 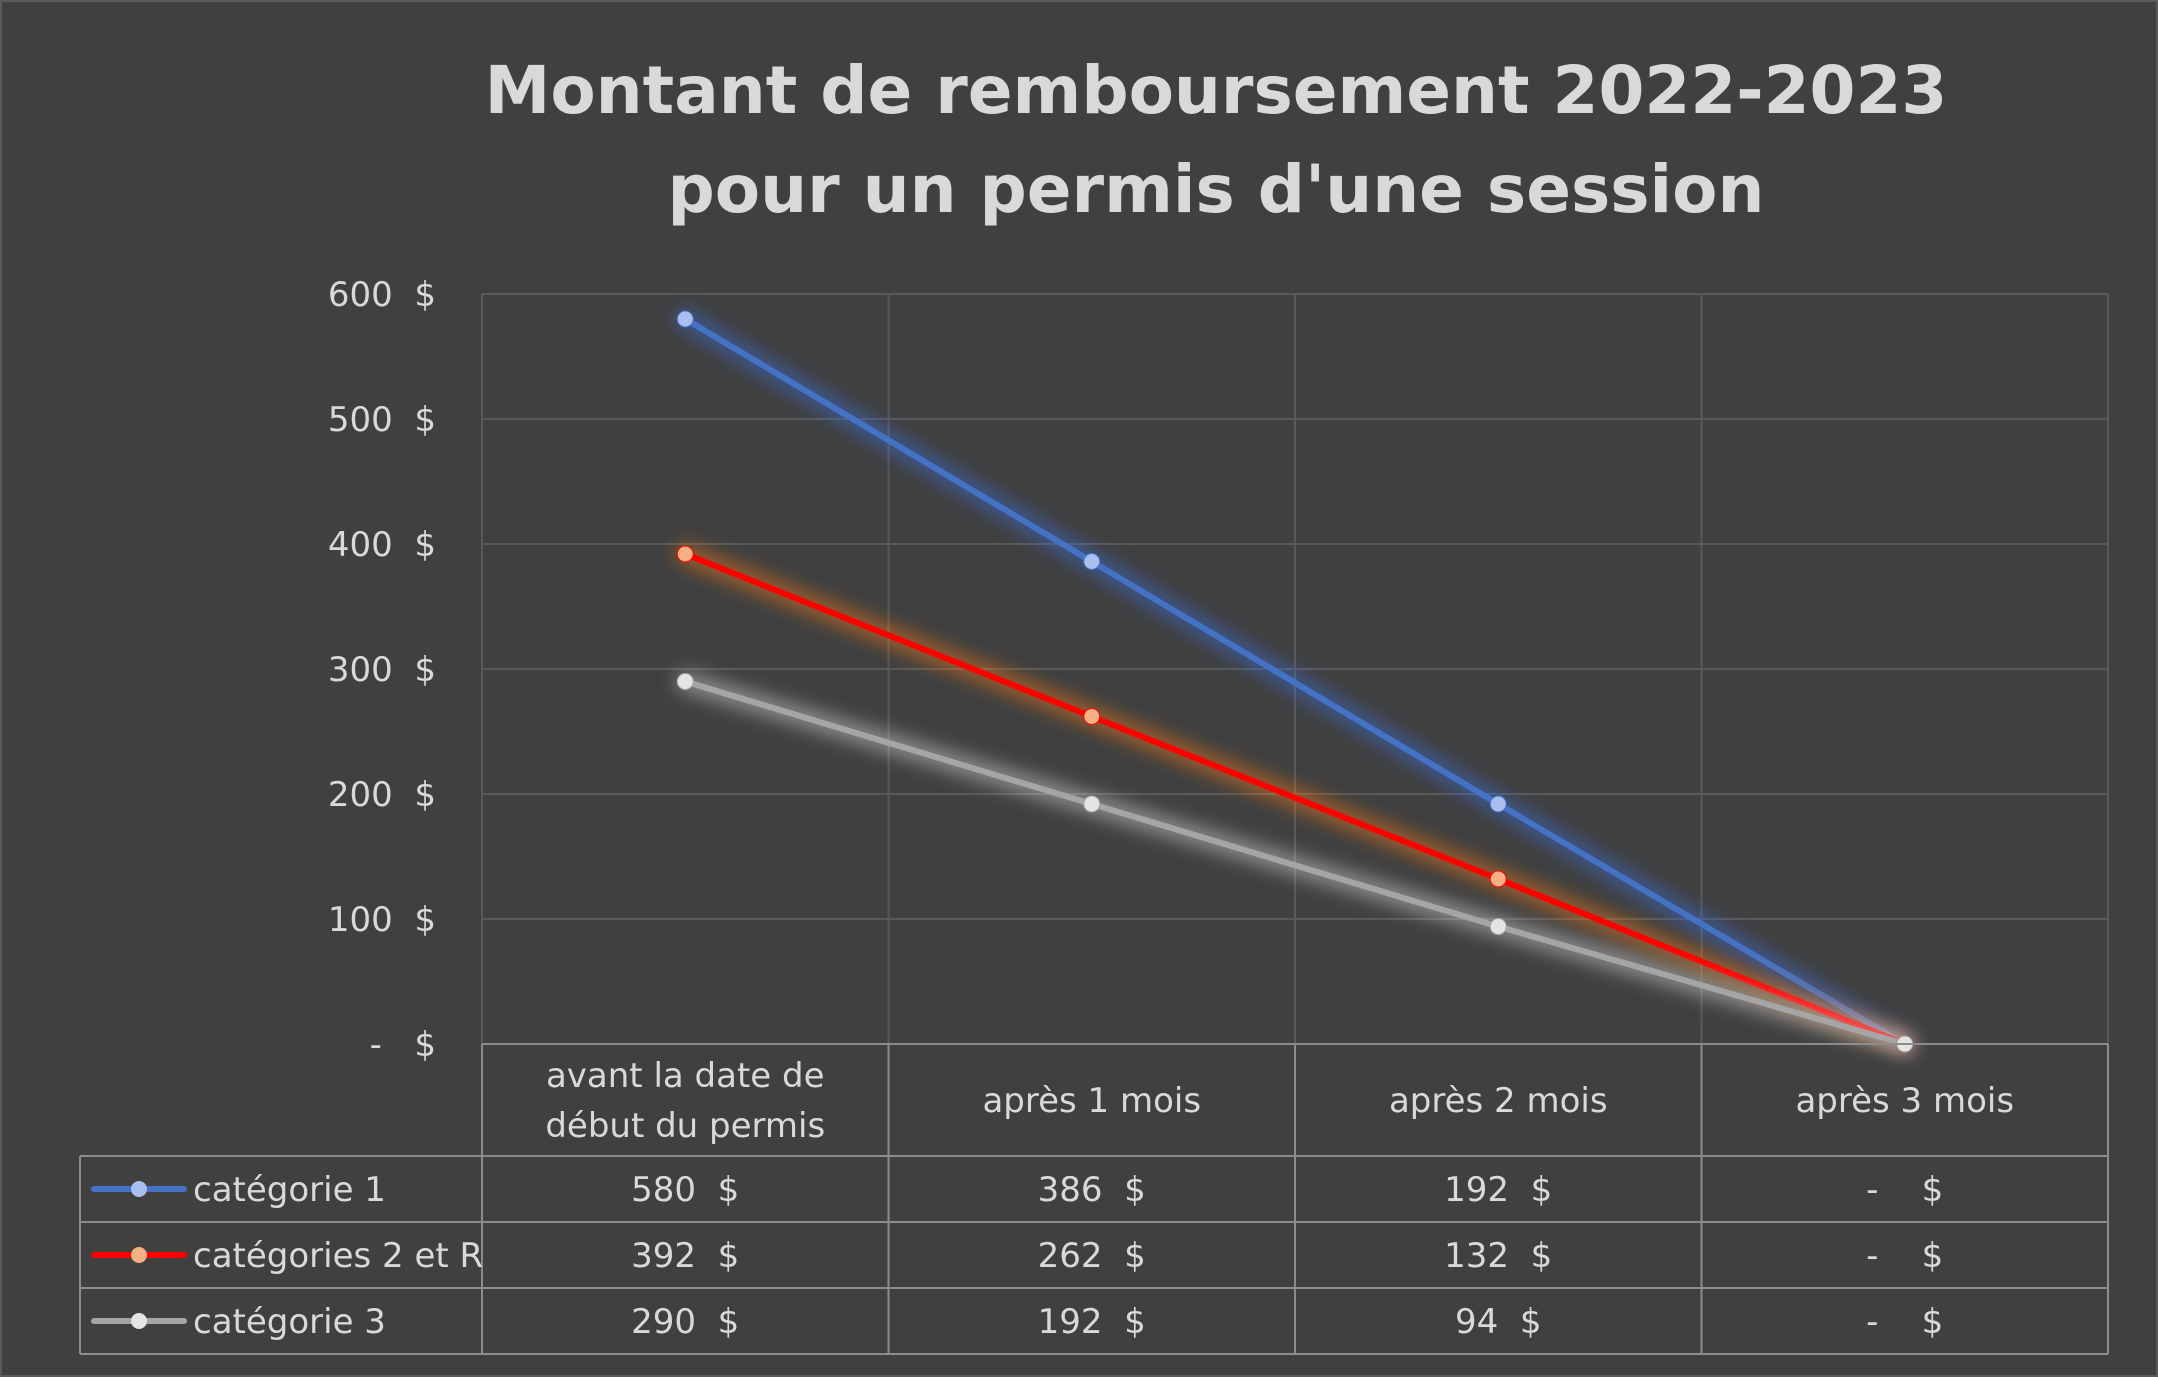 What do you see at coordinates (382, 545) in the screenshot?
I see `y-tick-label-400: 400 $` at bounding box center [382, 545].